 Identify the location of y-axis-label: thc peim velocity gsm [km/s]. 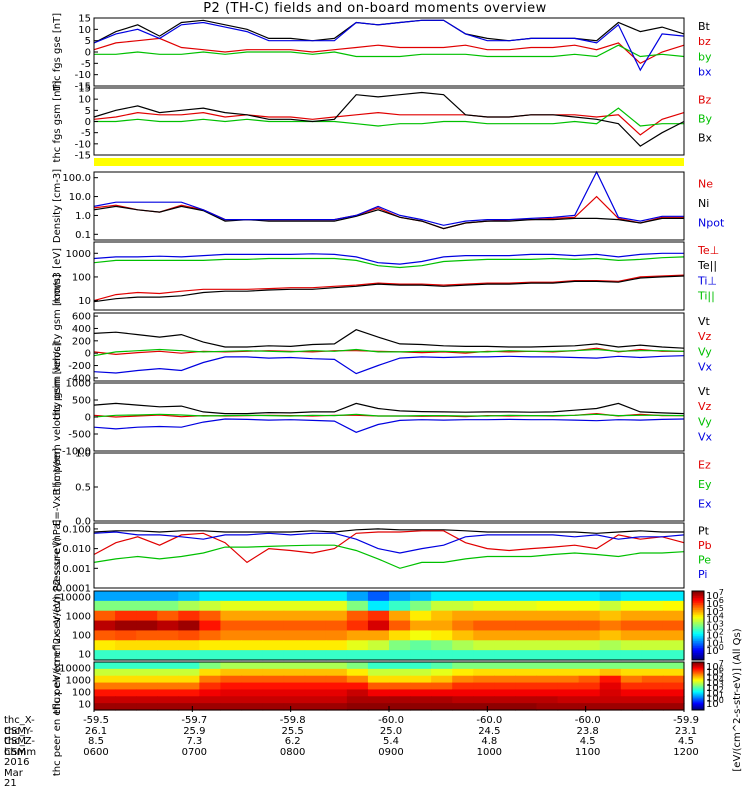
(57, 347).